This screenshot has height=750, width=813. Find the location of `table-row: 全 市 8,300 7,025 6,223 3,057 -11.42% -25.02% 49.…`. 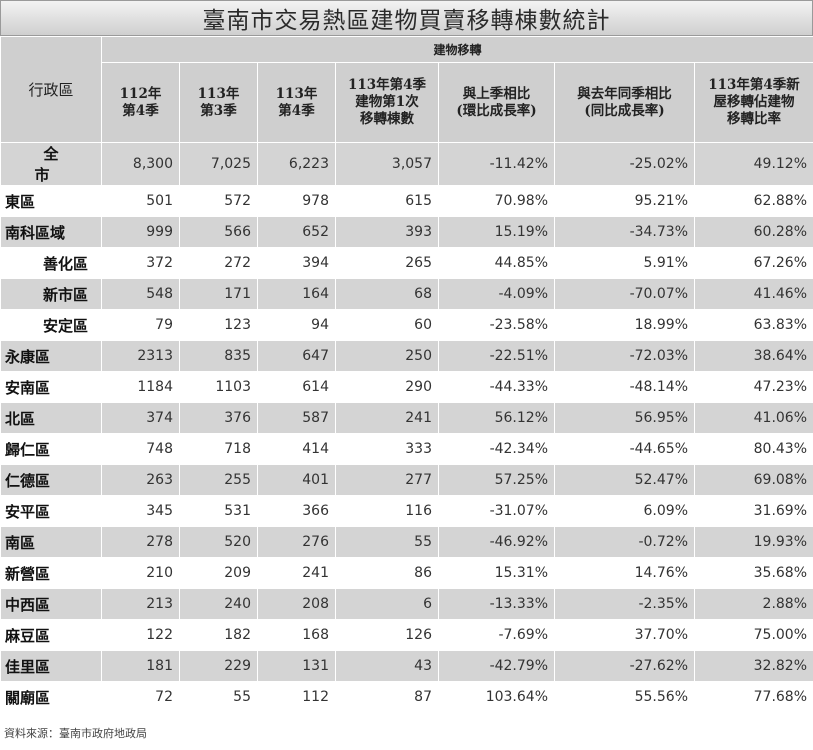

table-row: 全 市 8,300 7,025 6,223 3,057 -11.42% -25.02% 49.… is located at coordinates (406, 164).